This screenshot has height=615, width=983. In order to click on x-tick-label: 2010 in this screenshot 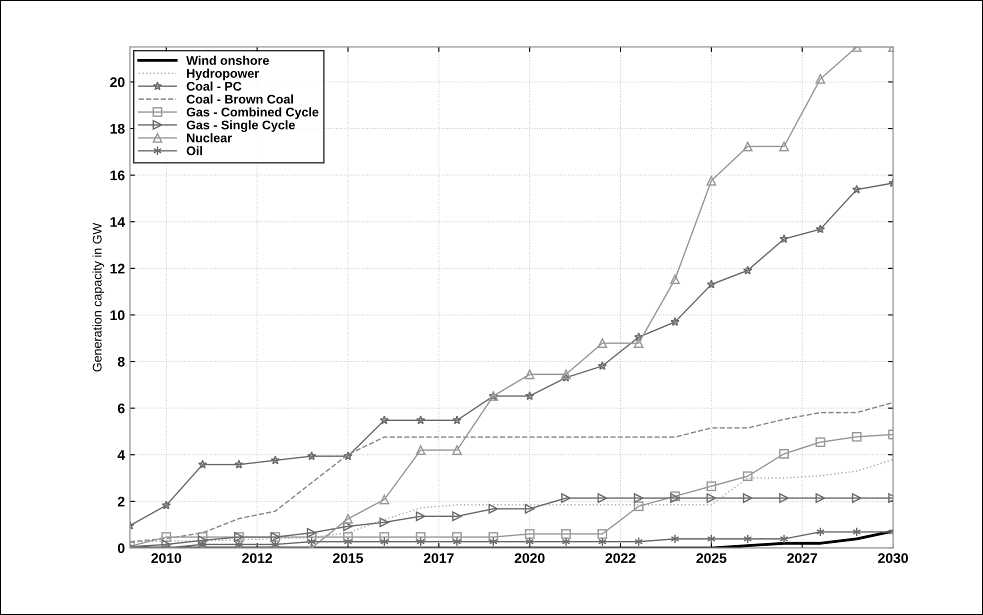, I will do `click(166, 558)`.